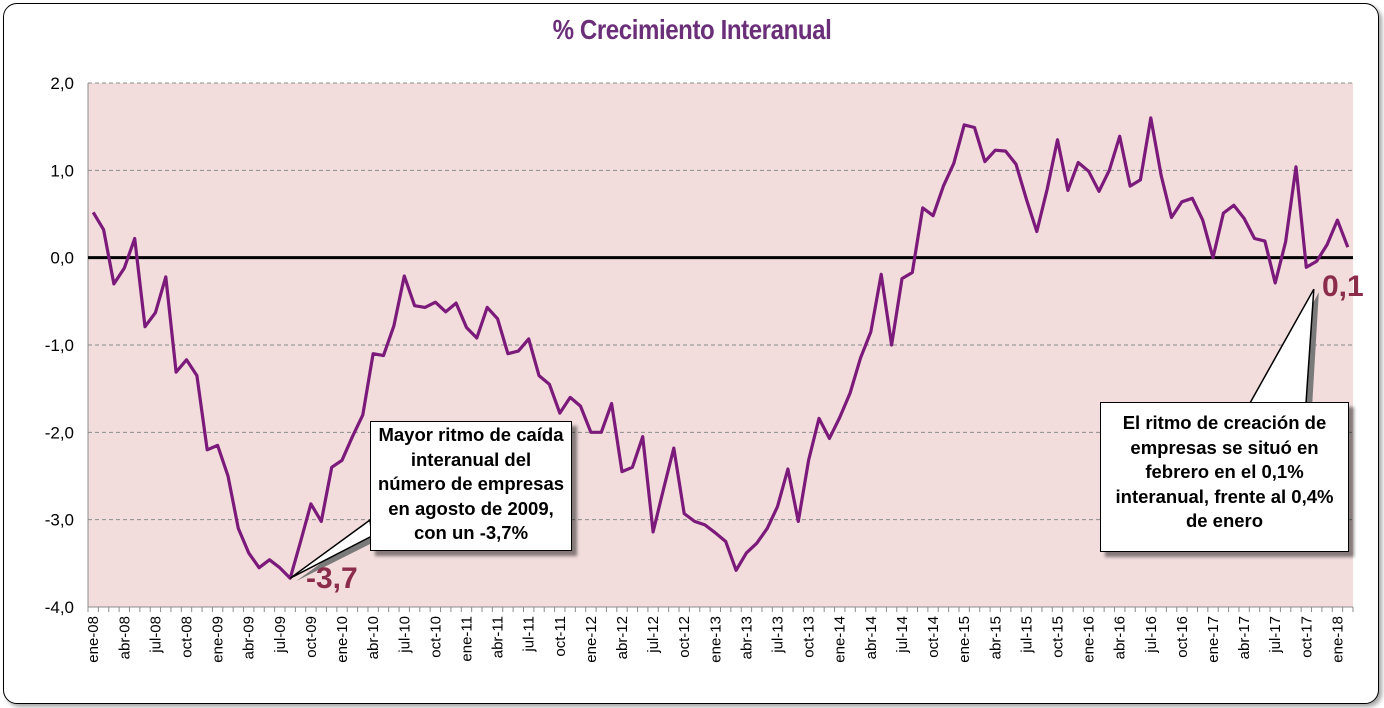 This screenshot has height=708, width=1384. Describe the element at coordinates (187, 637) in the screenshot. I see `x-tick-label: oct-08` at that location.